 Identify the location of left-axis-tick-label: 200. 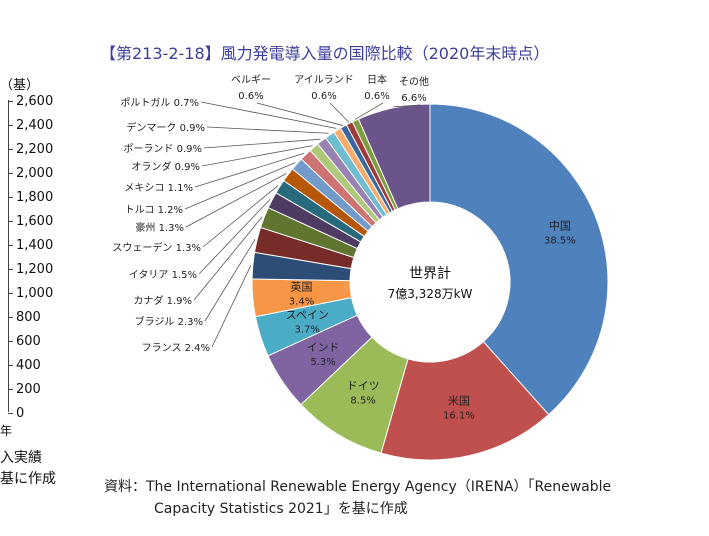
(28, 389).